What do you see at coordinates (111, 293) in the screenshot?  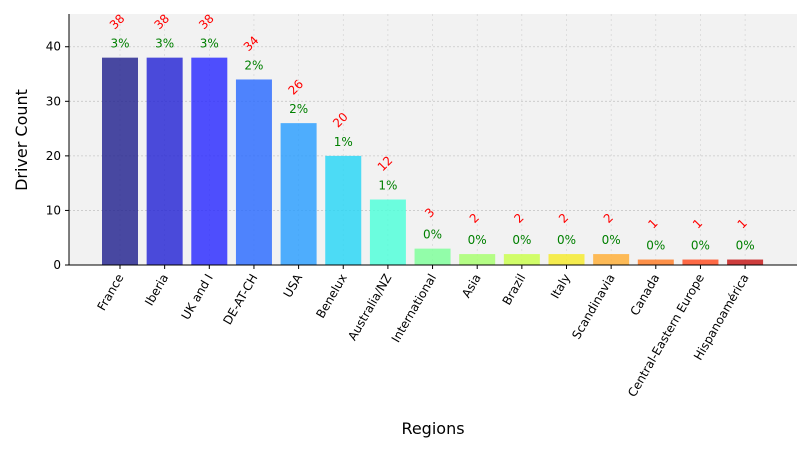 I see `x-tick-label: France` at bounding box center [111, 293].